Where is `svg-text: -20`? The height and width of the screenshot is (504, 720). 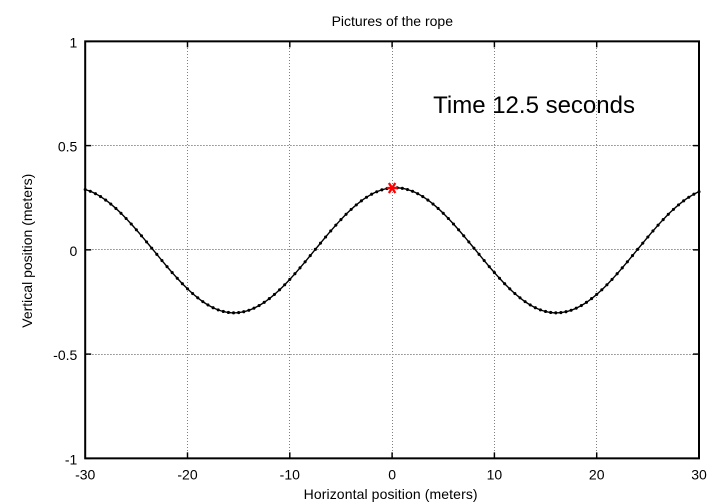
svg-text: -20 is located at coordinates (187, 474).